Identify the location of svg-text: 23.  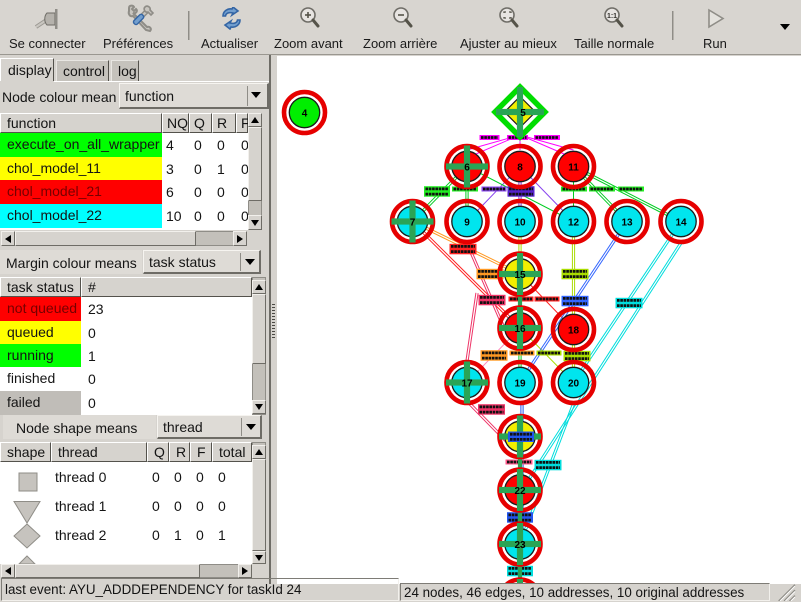
(520, 545).